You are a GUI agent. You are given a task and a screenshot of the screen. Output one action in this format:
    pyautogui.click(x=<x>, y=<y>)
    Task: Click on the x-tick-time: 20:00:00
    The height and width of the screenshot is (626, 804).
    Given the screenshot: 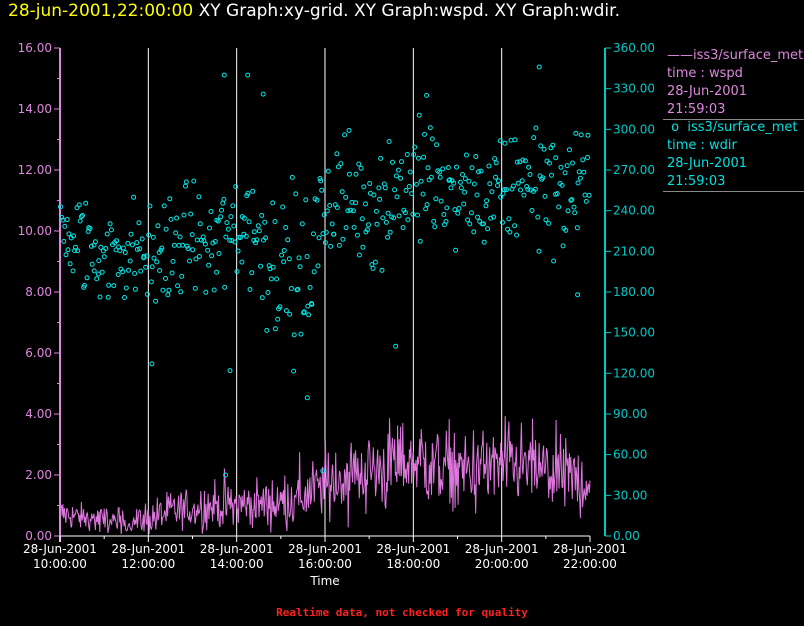 What is the action you would take?
    pyautogui.click(x=502, y=564)
    